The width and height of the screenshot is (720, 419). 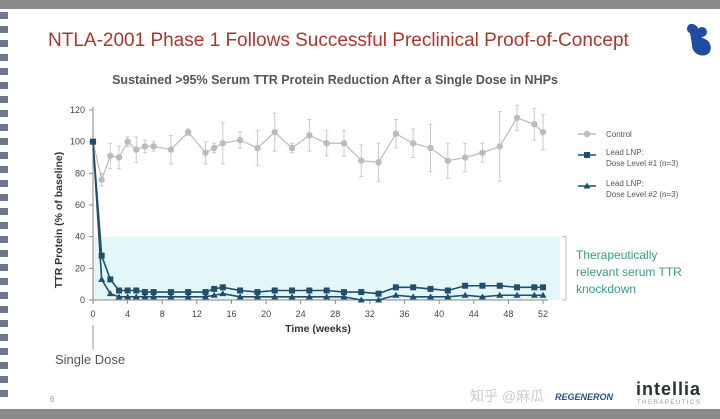 I want to click on bottom-bar, so click(x=360, y=414).